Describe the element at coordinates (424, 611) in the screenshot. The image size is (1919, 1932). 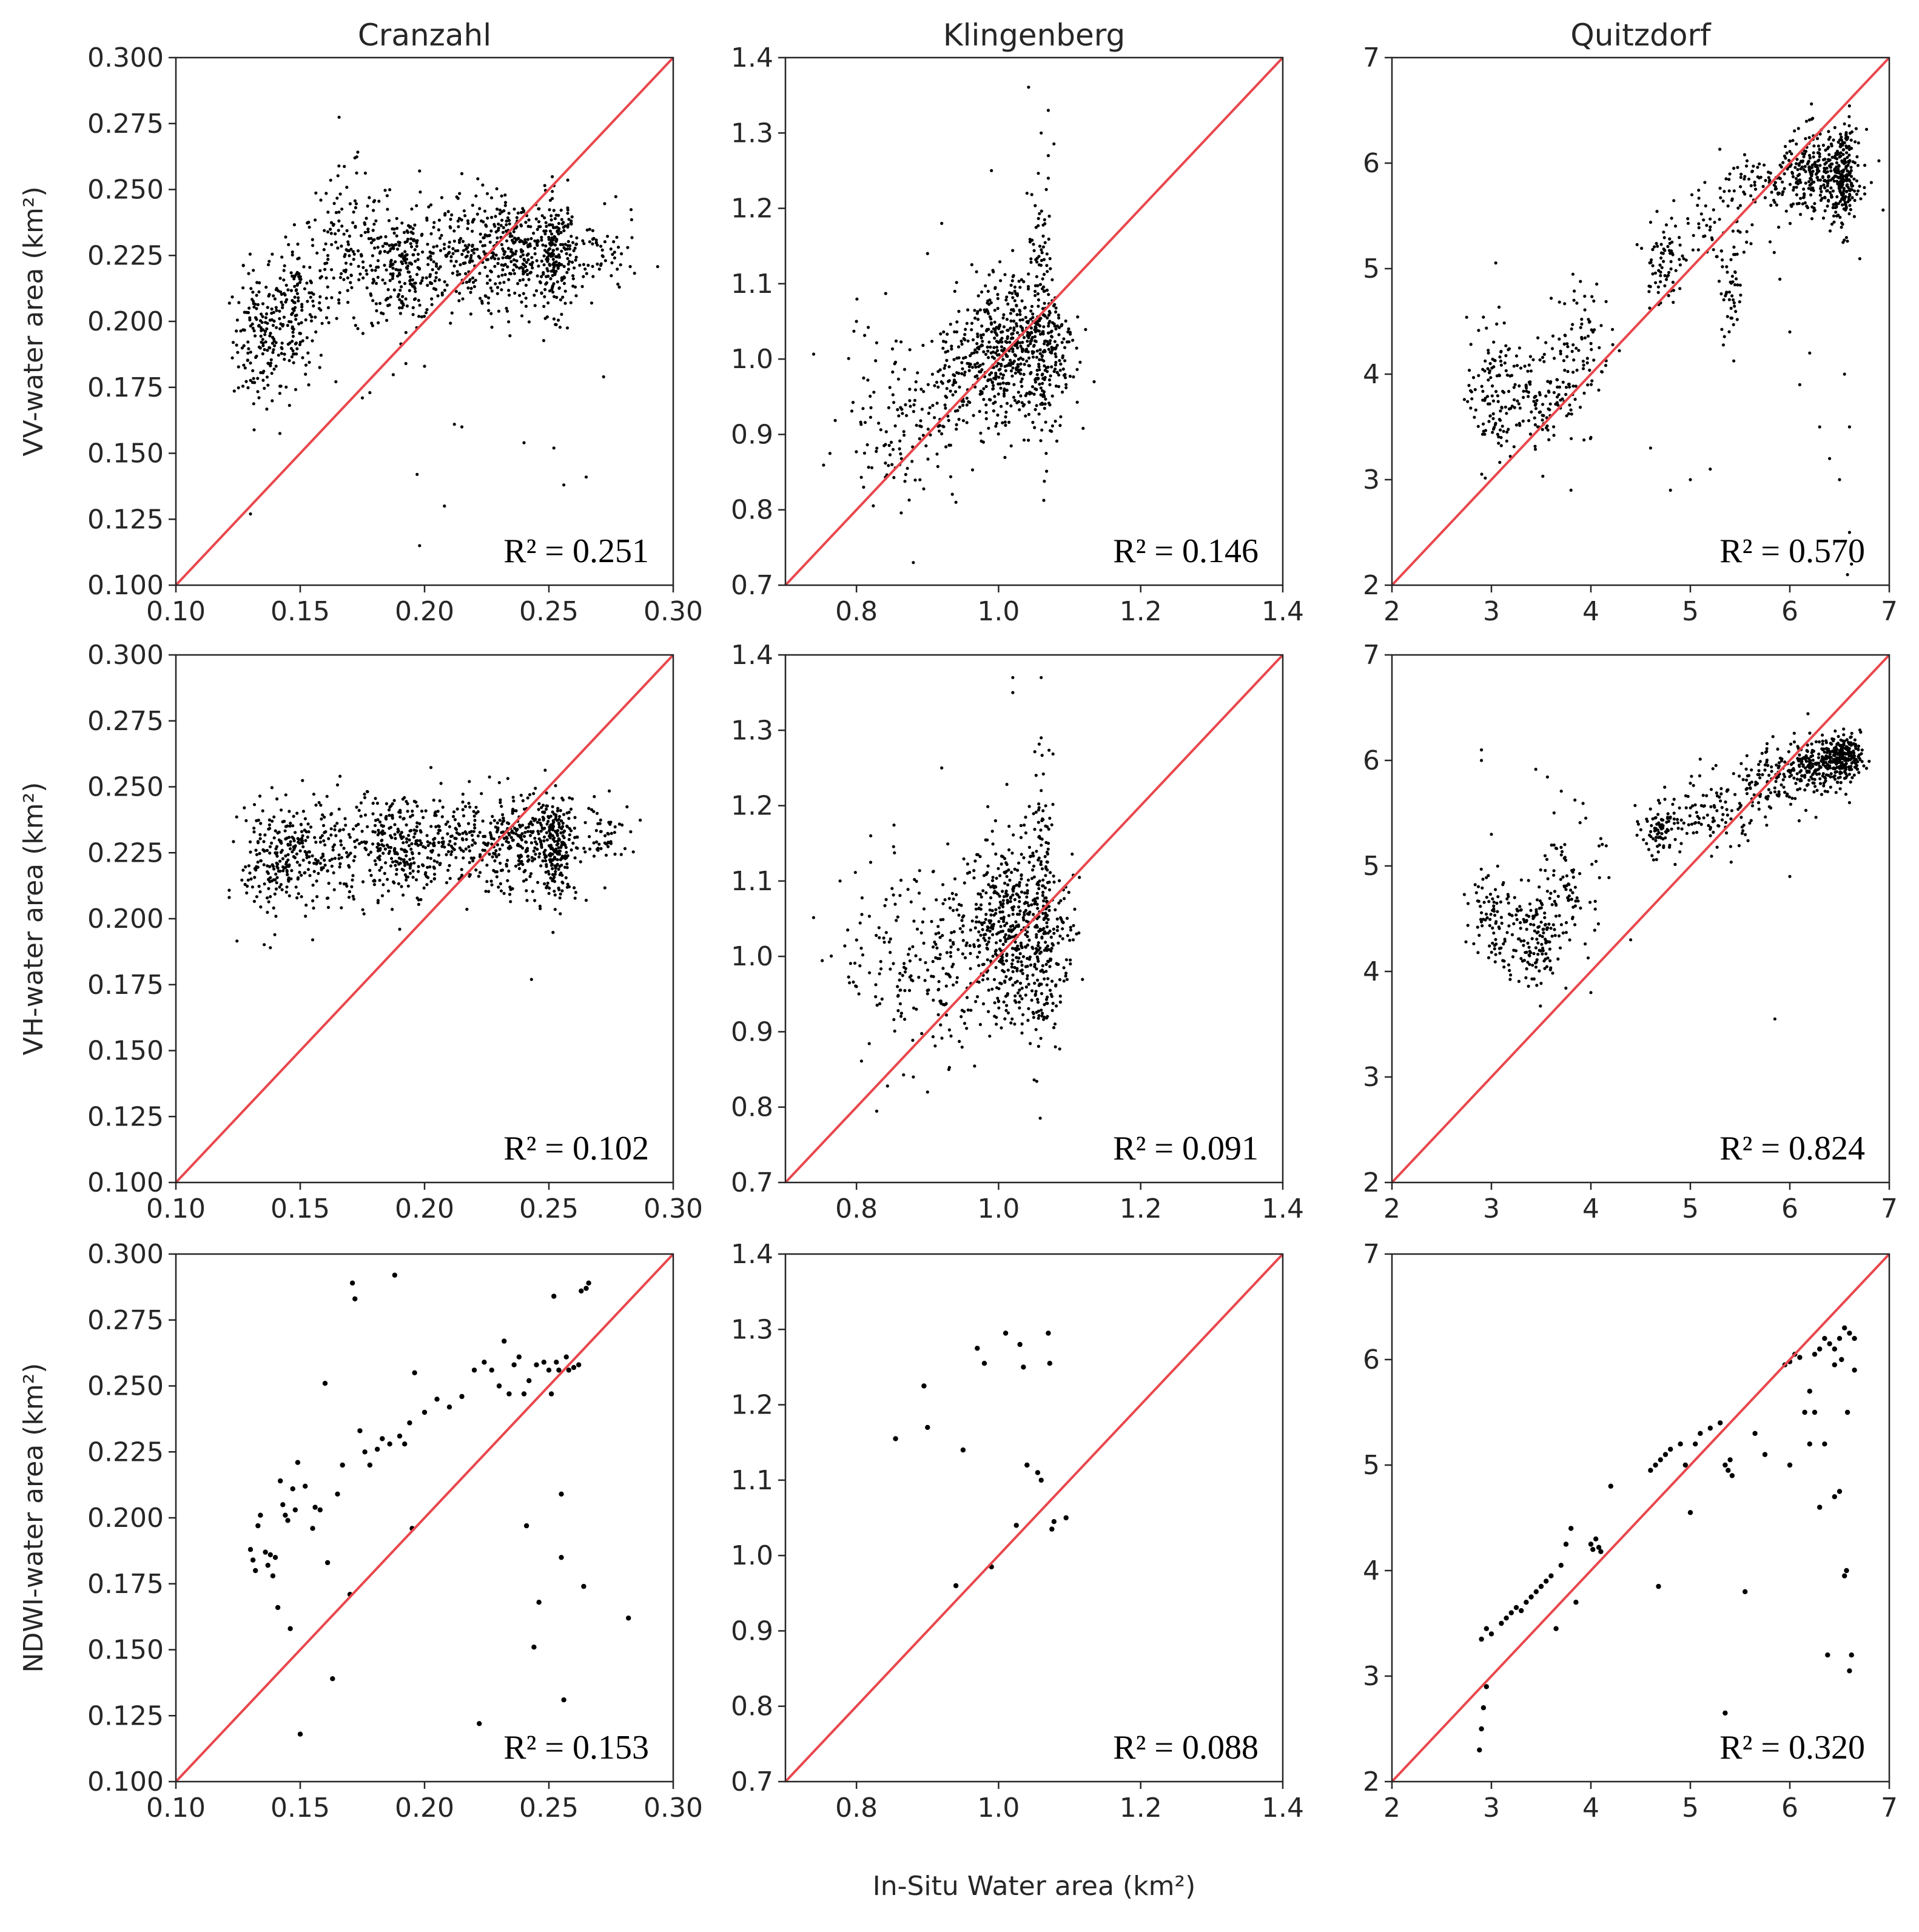
I see `x-tick-label: 0.20` at that location.